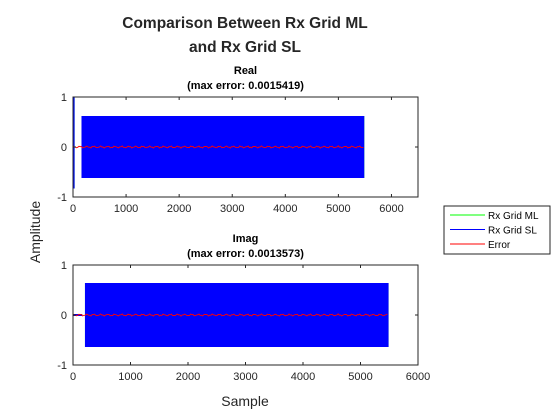 The image size is (560, 420). Describe the element at coordinates (130, 377) in the screenshot. I see `x-tick-label-imag-1: 1000` at that location.